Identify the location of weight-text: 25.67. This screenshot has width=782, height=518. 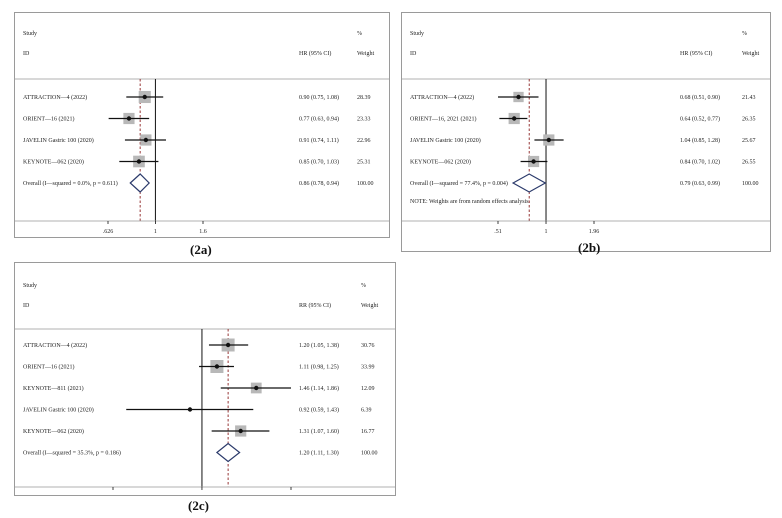
(749, 141).